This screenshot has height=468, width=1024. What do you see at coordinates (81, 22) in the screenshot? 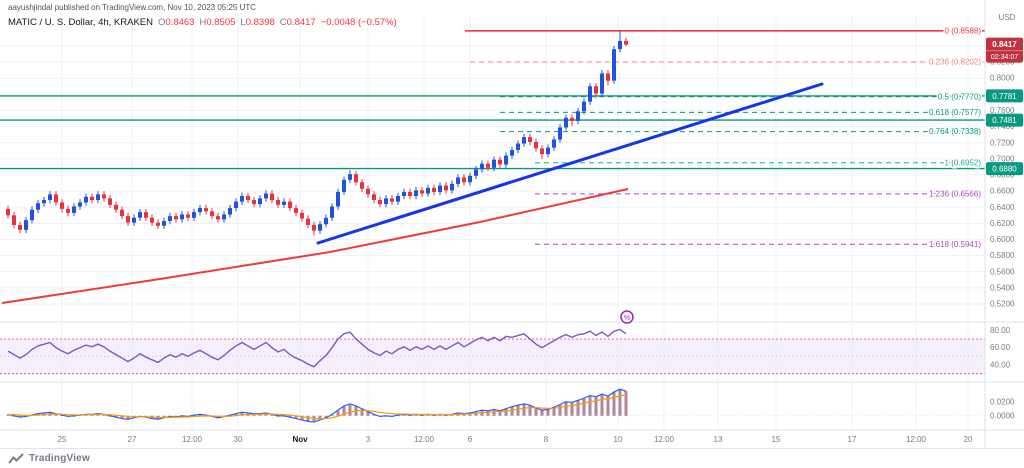
I see `symbol-title: MATIC / U. S. Dollar, 4h, KRAKEN` at bounding box center [81, 22].